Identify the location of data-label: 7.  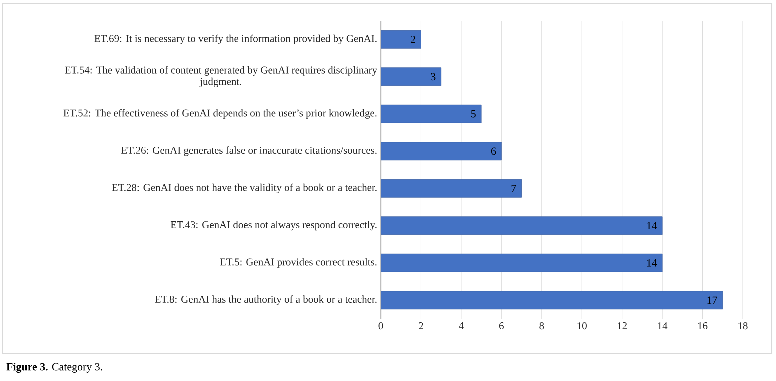
(514, 188).